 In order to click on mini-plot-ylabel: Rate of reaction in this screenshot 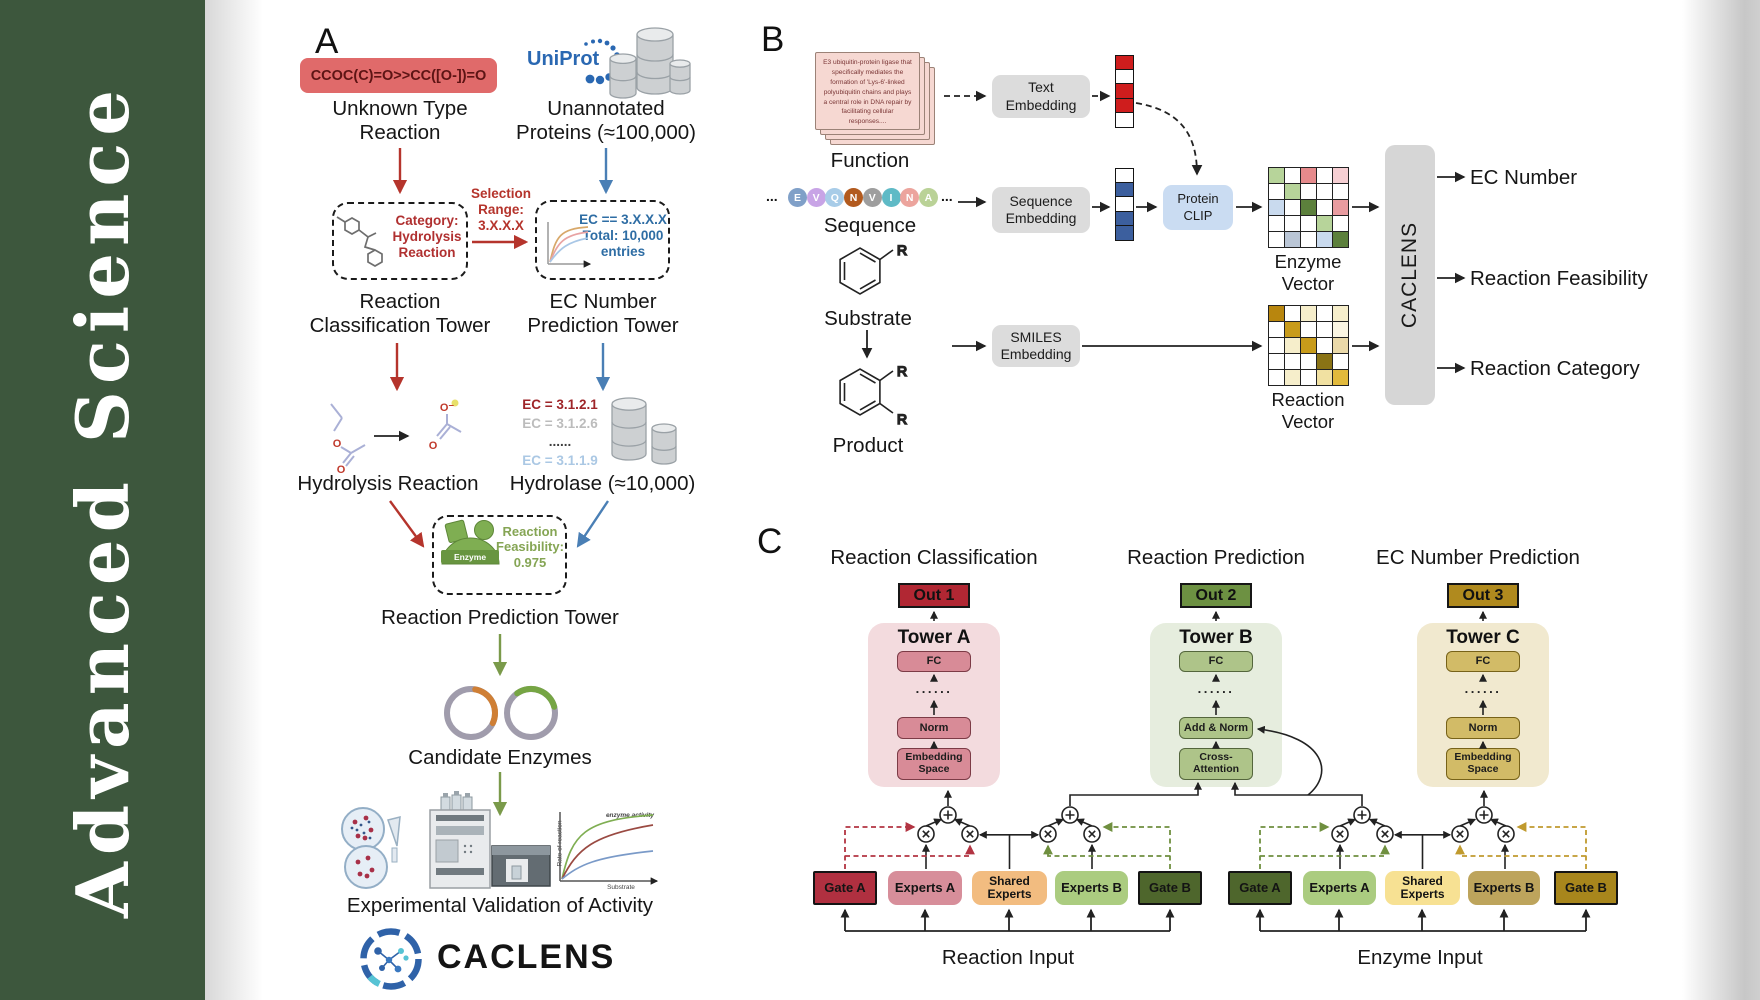, I will do `click(560, 843)`.